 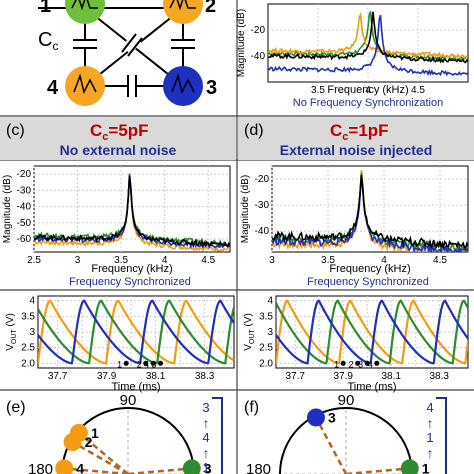 What do you see at coordinates (205, 437) in the screenshot?
I see `sequence-label: 4` at bounding box center [205, 437].